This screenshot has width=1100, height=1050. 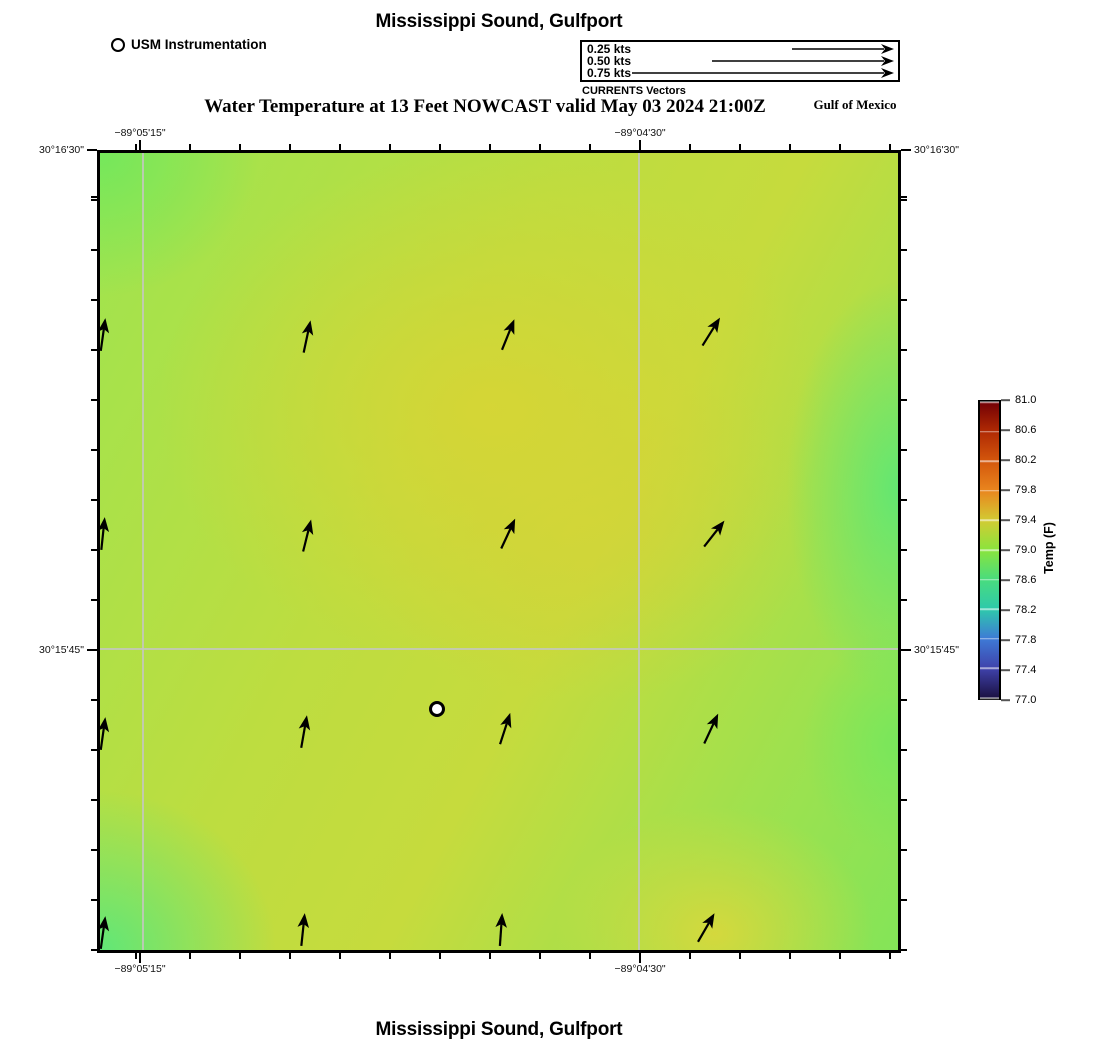 What do you see at coordinates (1026, 520) in the screenshot?
I see `colorbar-tick-label: 79.4` at bounding box center [1026, 520].